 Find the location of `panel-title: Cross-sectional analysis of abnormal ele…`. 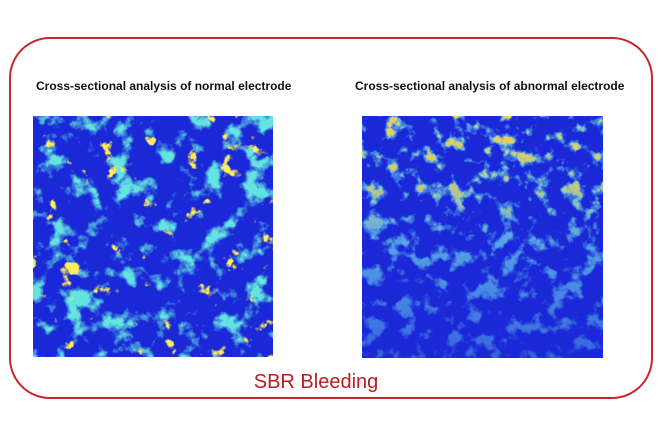

panel-title: Cross-sectional analysis of abnormal ele… is located at coordinates (490, 86).